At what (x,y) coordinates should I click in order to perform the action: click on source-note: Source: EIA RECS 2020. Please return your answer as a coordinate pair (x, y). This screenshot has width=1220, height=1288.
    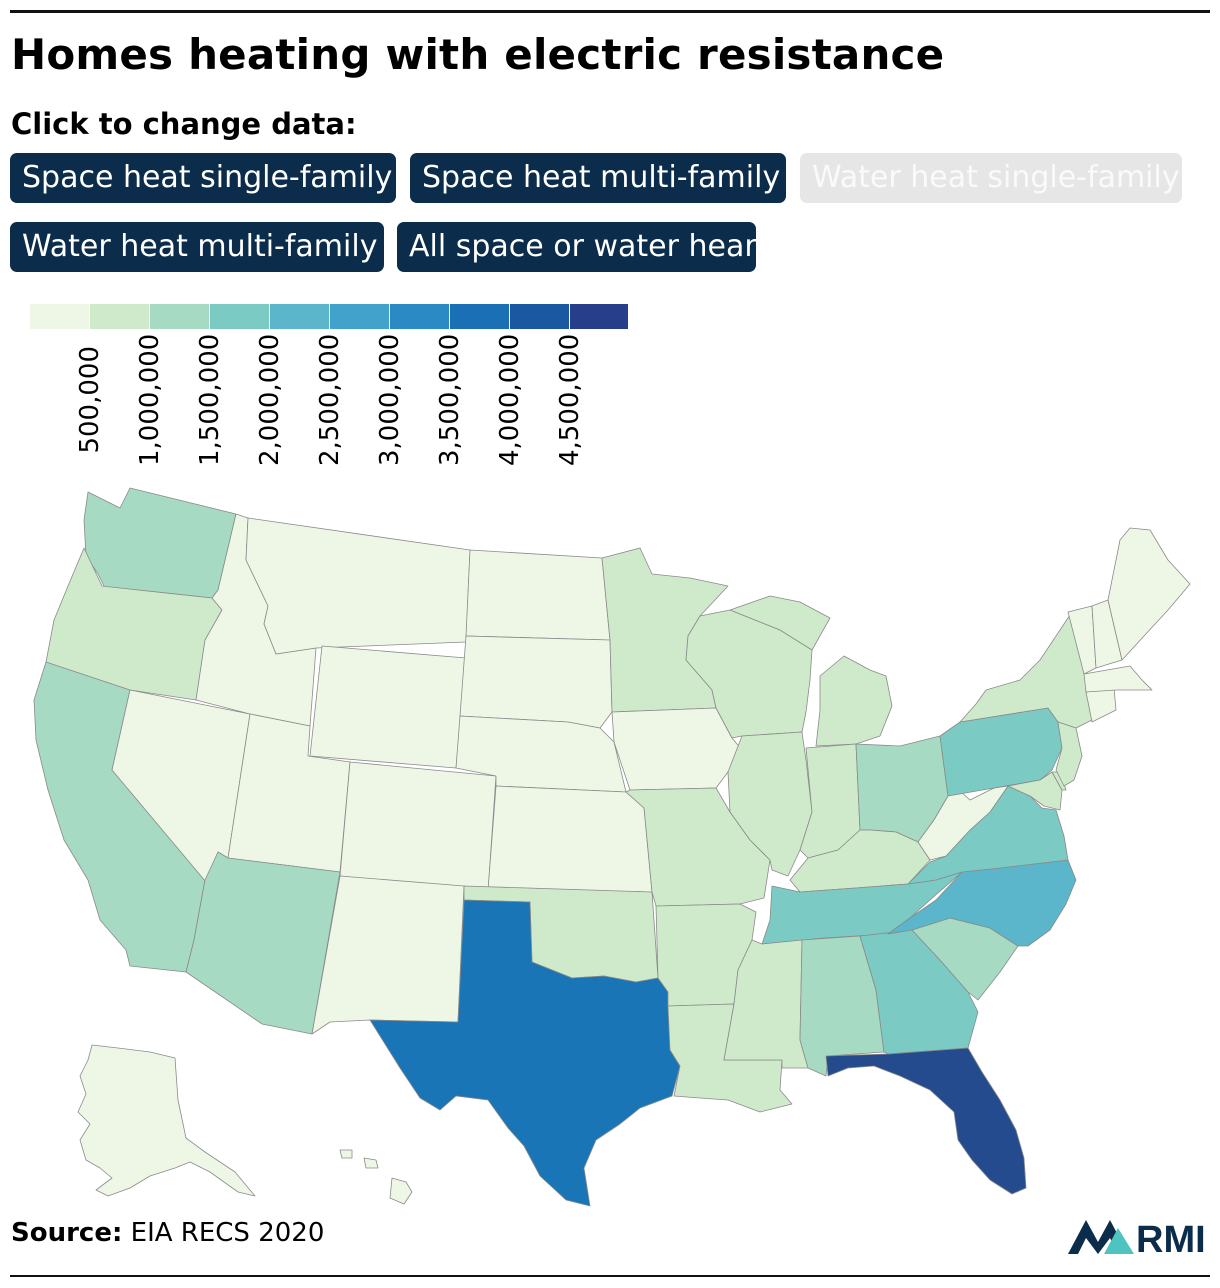
    Looking at the image, I should click on (167, 1233).